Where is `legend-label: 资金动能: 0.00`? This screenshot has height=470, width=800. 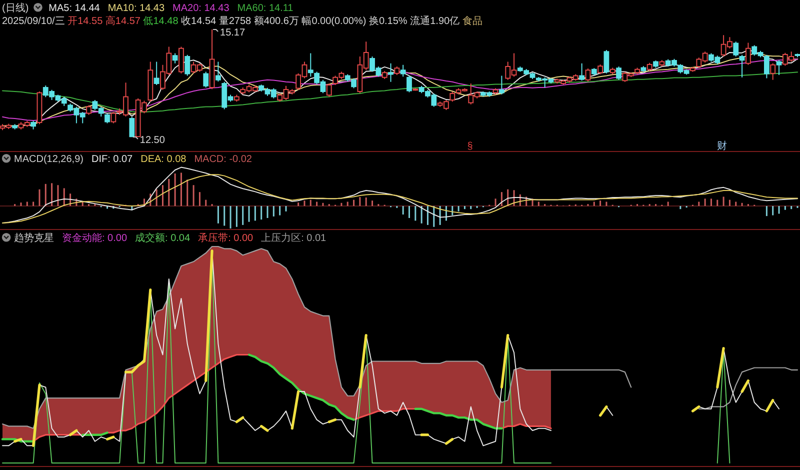 legend-label: 资金动能: 0.00 is located at coordinates (95, 238).